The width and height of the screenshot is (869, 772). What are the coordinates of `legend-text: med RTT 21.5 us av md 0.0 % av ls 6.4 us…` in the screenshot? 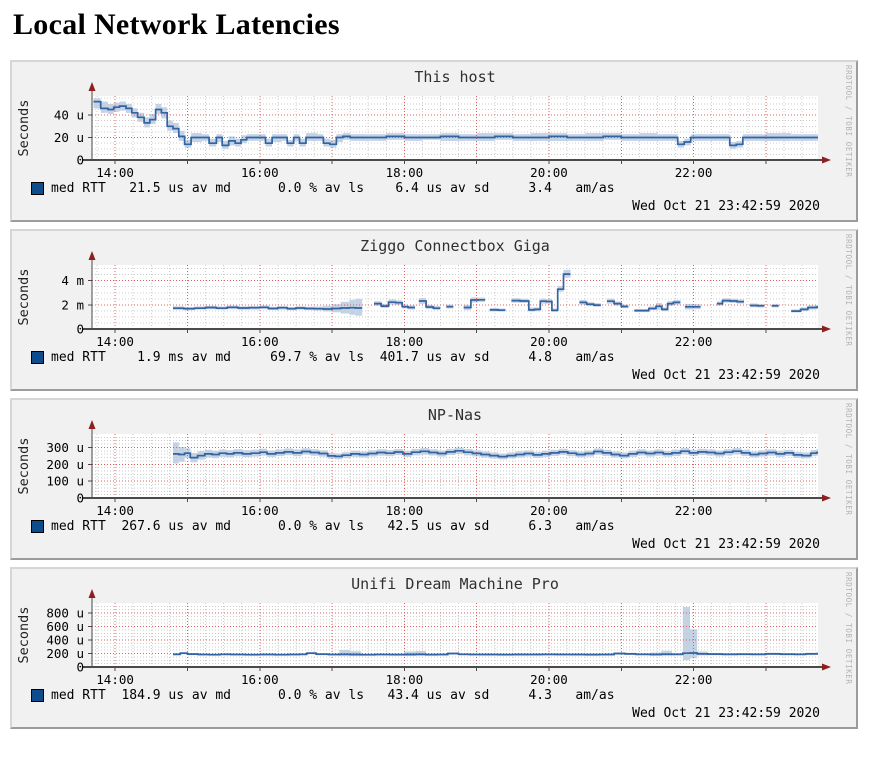 It's located at (333, 188).